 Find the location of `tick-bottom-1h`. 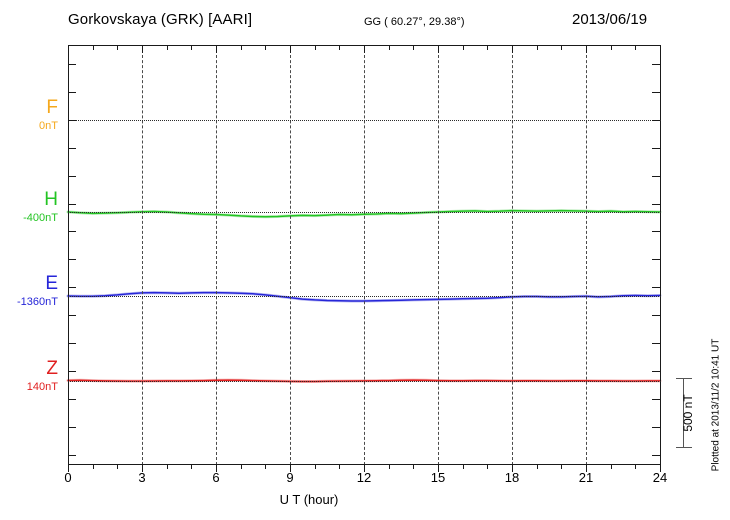

tick-bottom-1h is located at coordinates (93, 466).